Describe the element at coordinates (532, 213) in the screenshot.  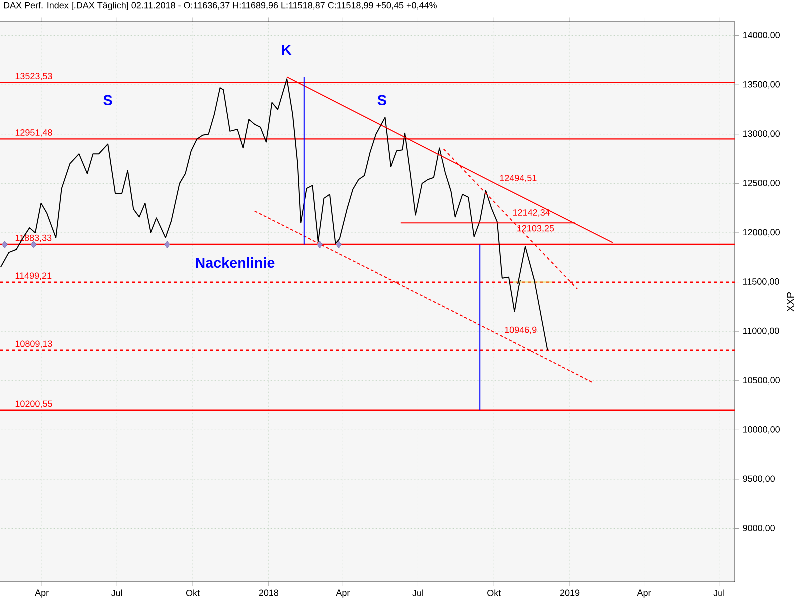
I see `series-label: 12142,34` at that location.